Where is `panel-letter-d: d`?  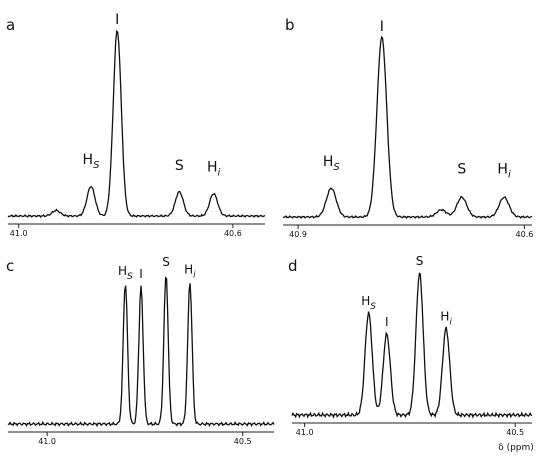
panel-letter-d: d is located at coordinates (293, 266).